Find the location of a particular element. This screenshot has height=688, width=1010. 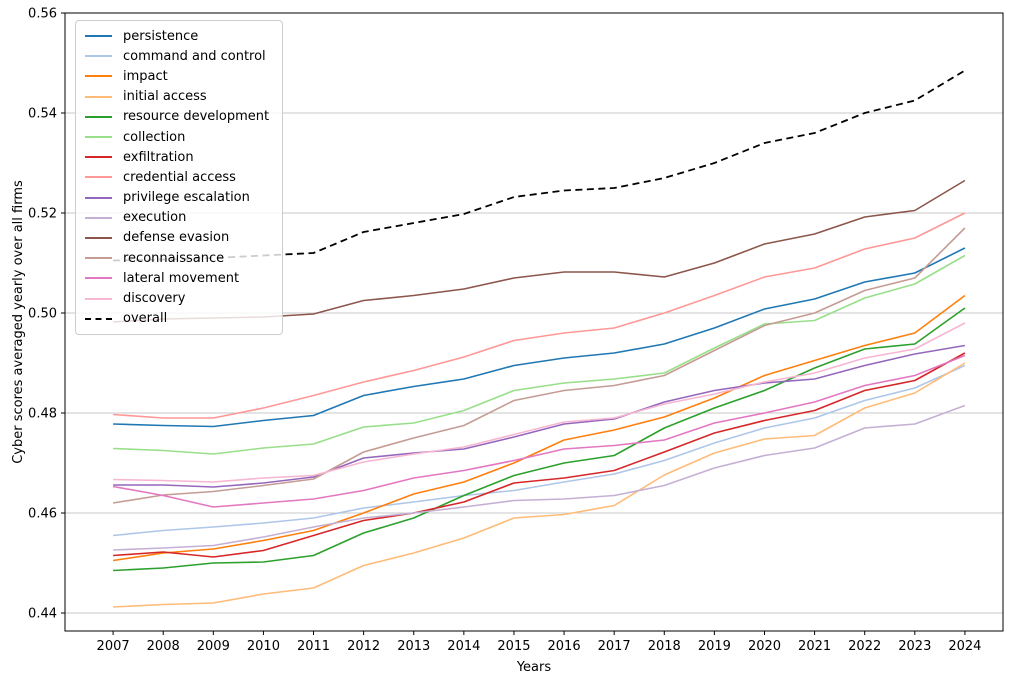

x-tick-label: 2021 is located at coordinates (814, 646).